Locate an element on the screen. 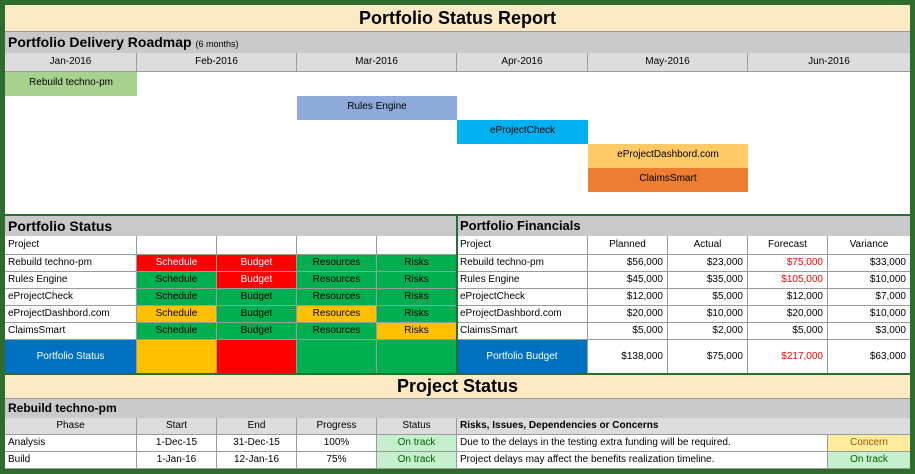 This screenshot has width=915, height=474. budget-summary-indicator is located at coordinates (257, 357).